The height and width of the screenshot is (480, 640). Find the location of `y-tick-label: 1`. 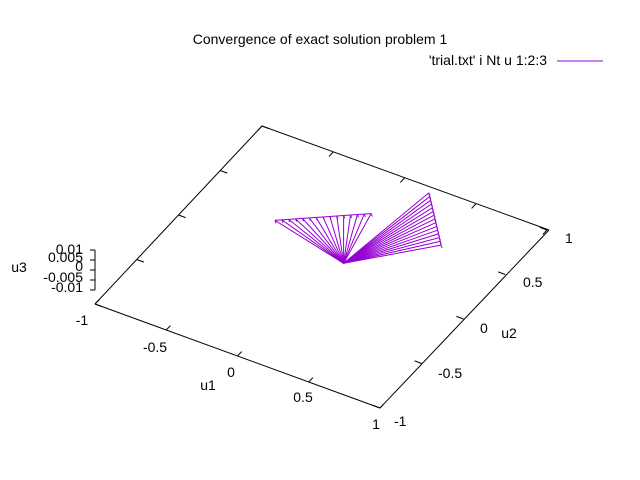

y-tick-label: 1 is located at coordinates (569, 238).